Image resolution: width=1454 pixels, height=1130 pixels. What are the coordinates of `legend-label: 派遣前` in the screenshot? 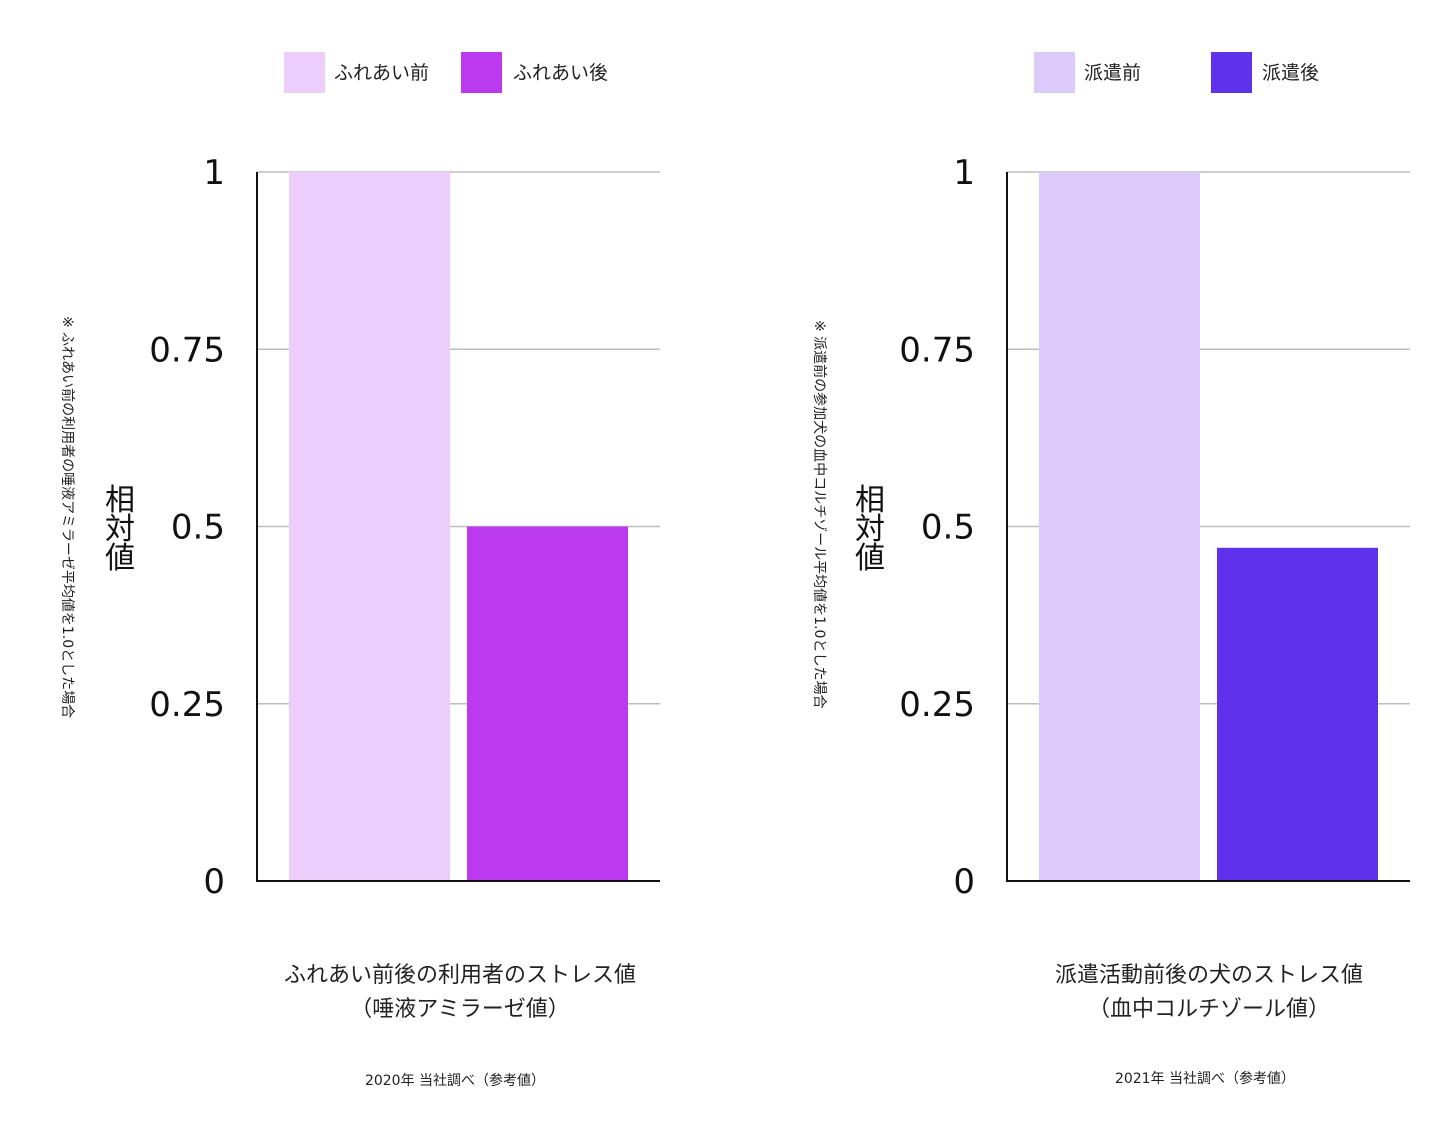 It's located at (1112, 73).